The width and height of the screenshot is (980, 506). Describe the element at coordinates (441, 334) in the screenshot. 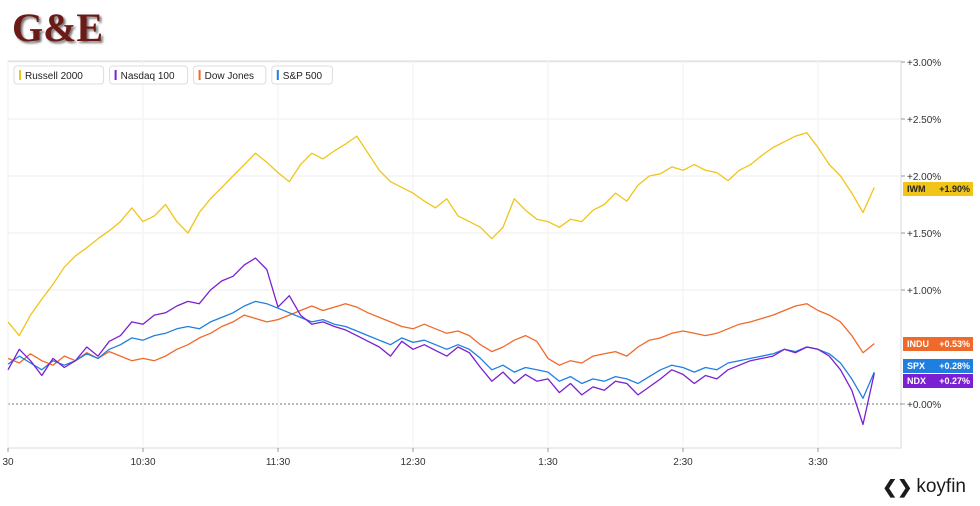

I see `series-line-indu` at that location.